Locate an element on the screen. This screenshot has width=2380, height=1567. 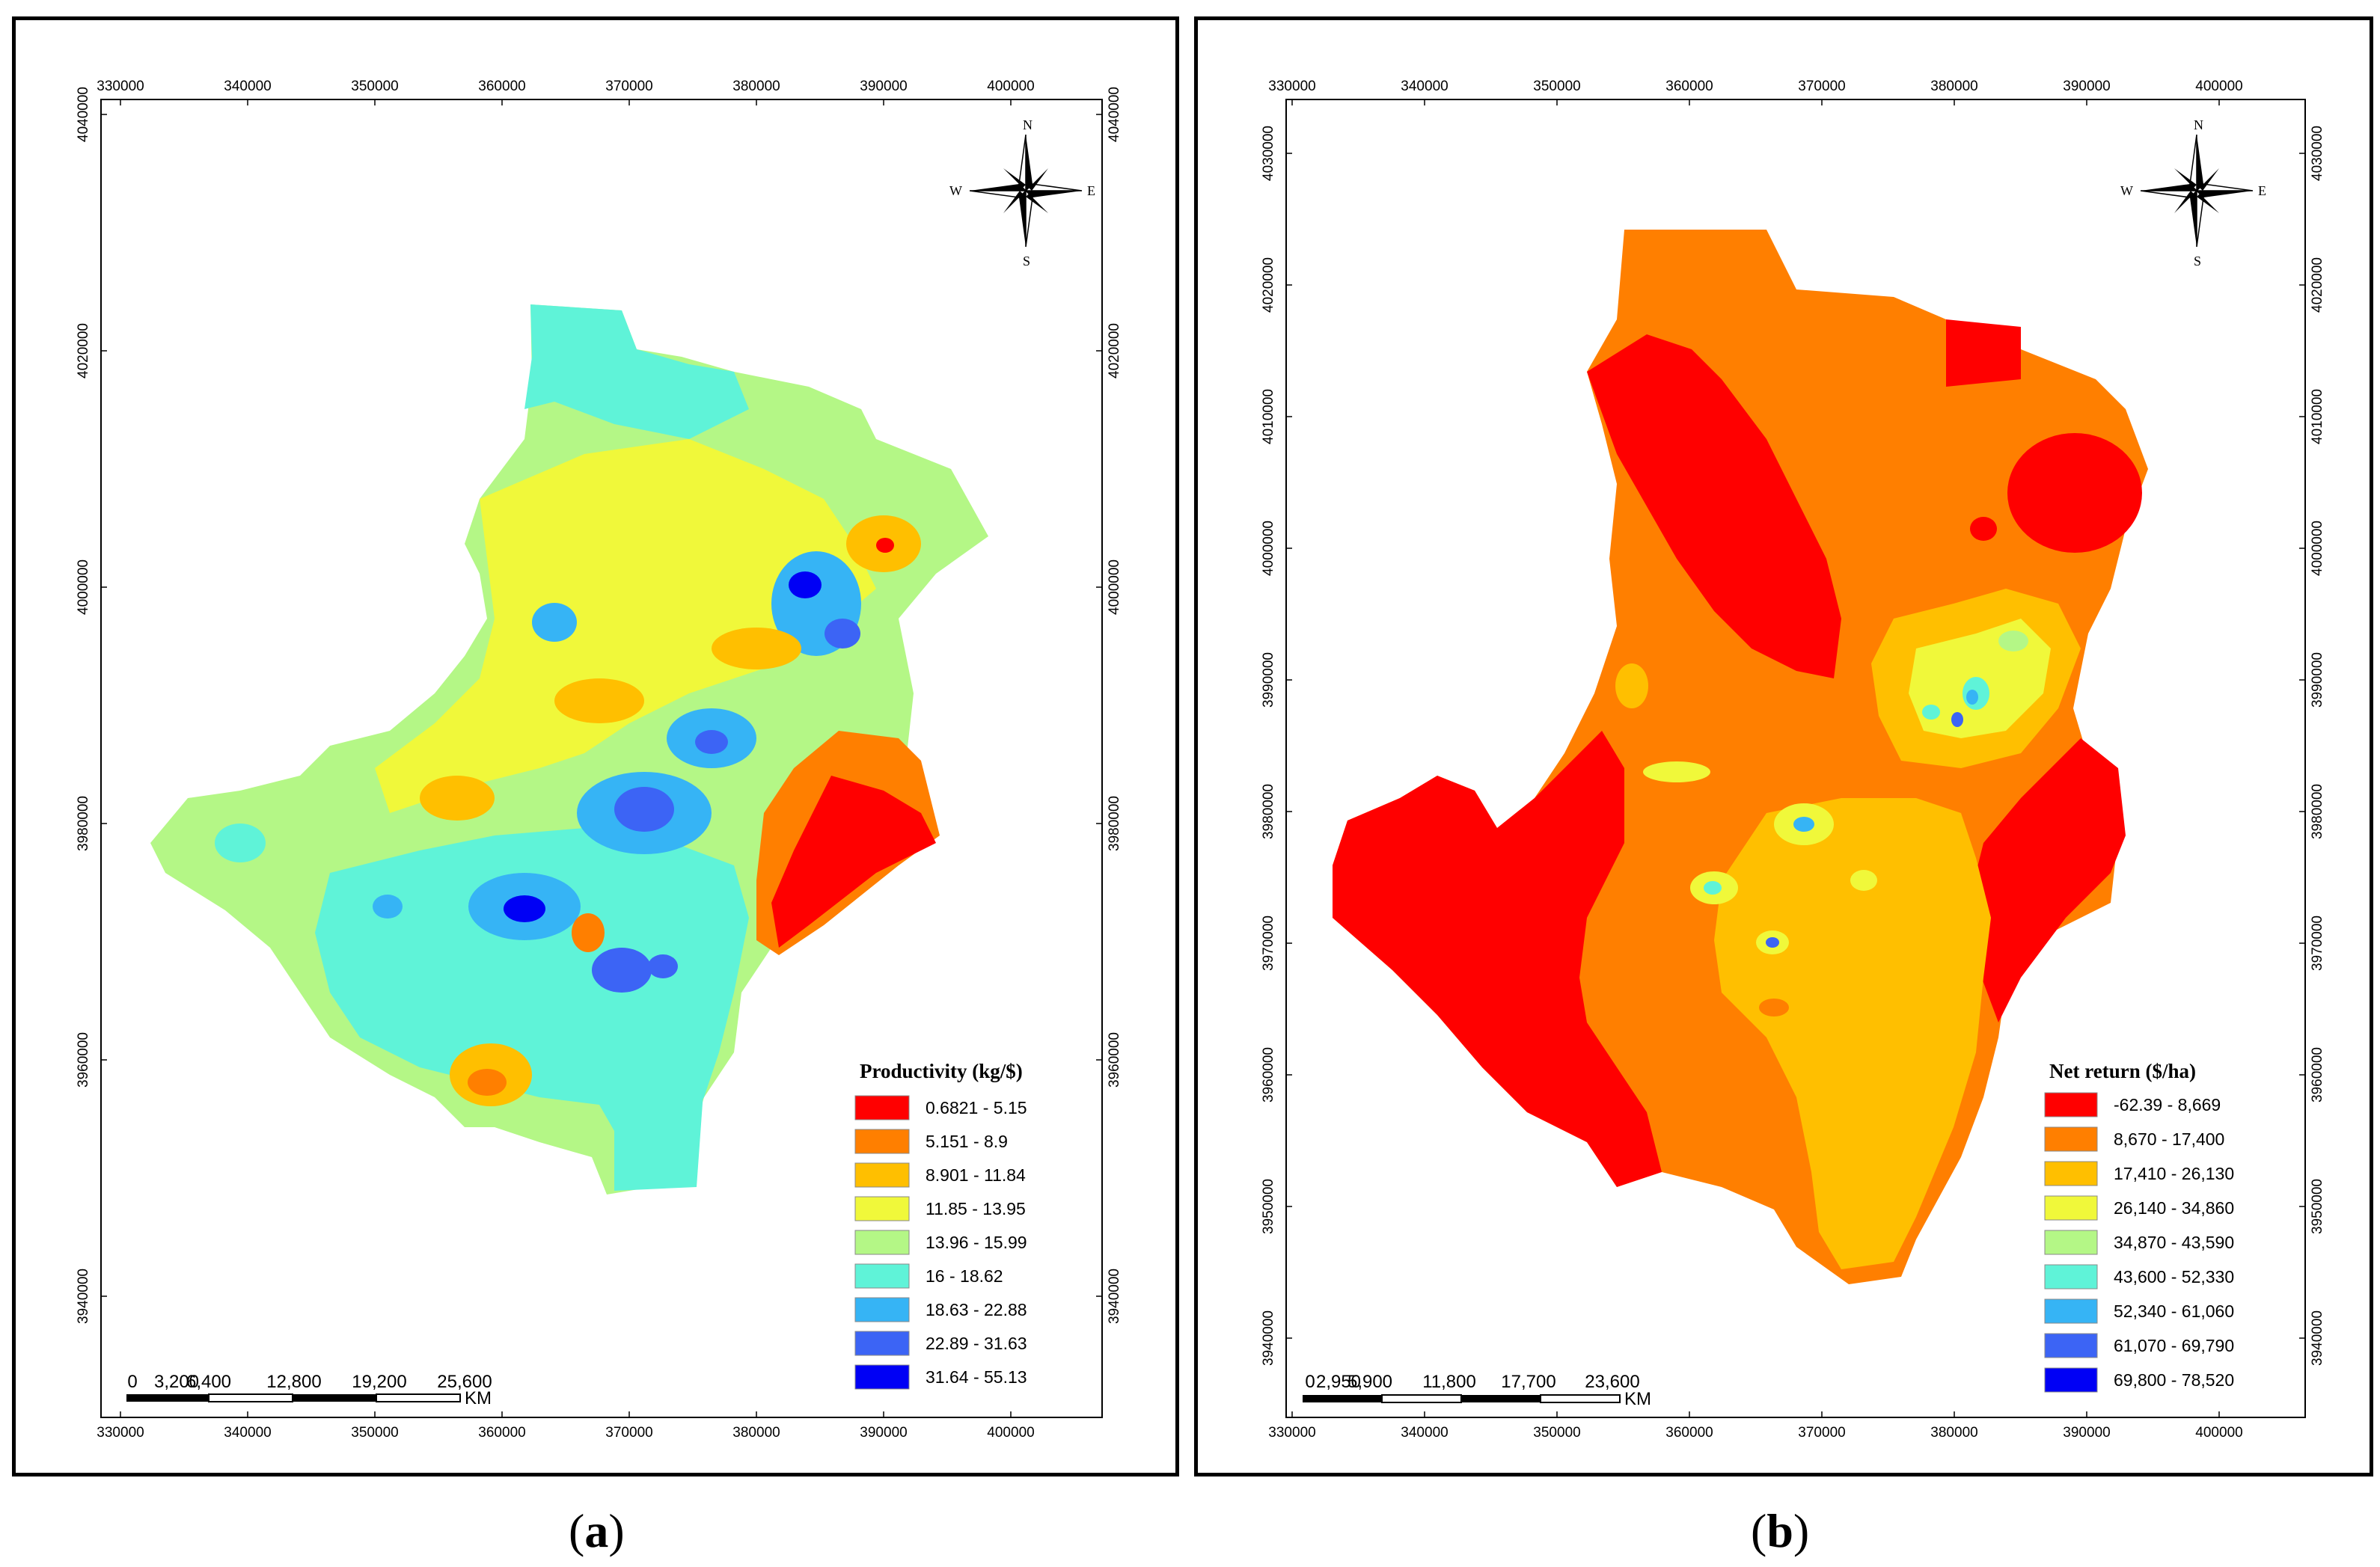
legend-label: 11.85 - 13.95 is located at coordinates (976, 1208).